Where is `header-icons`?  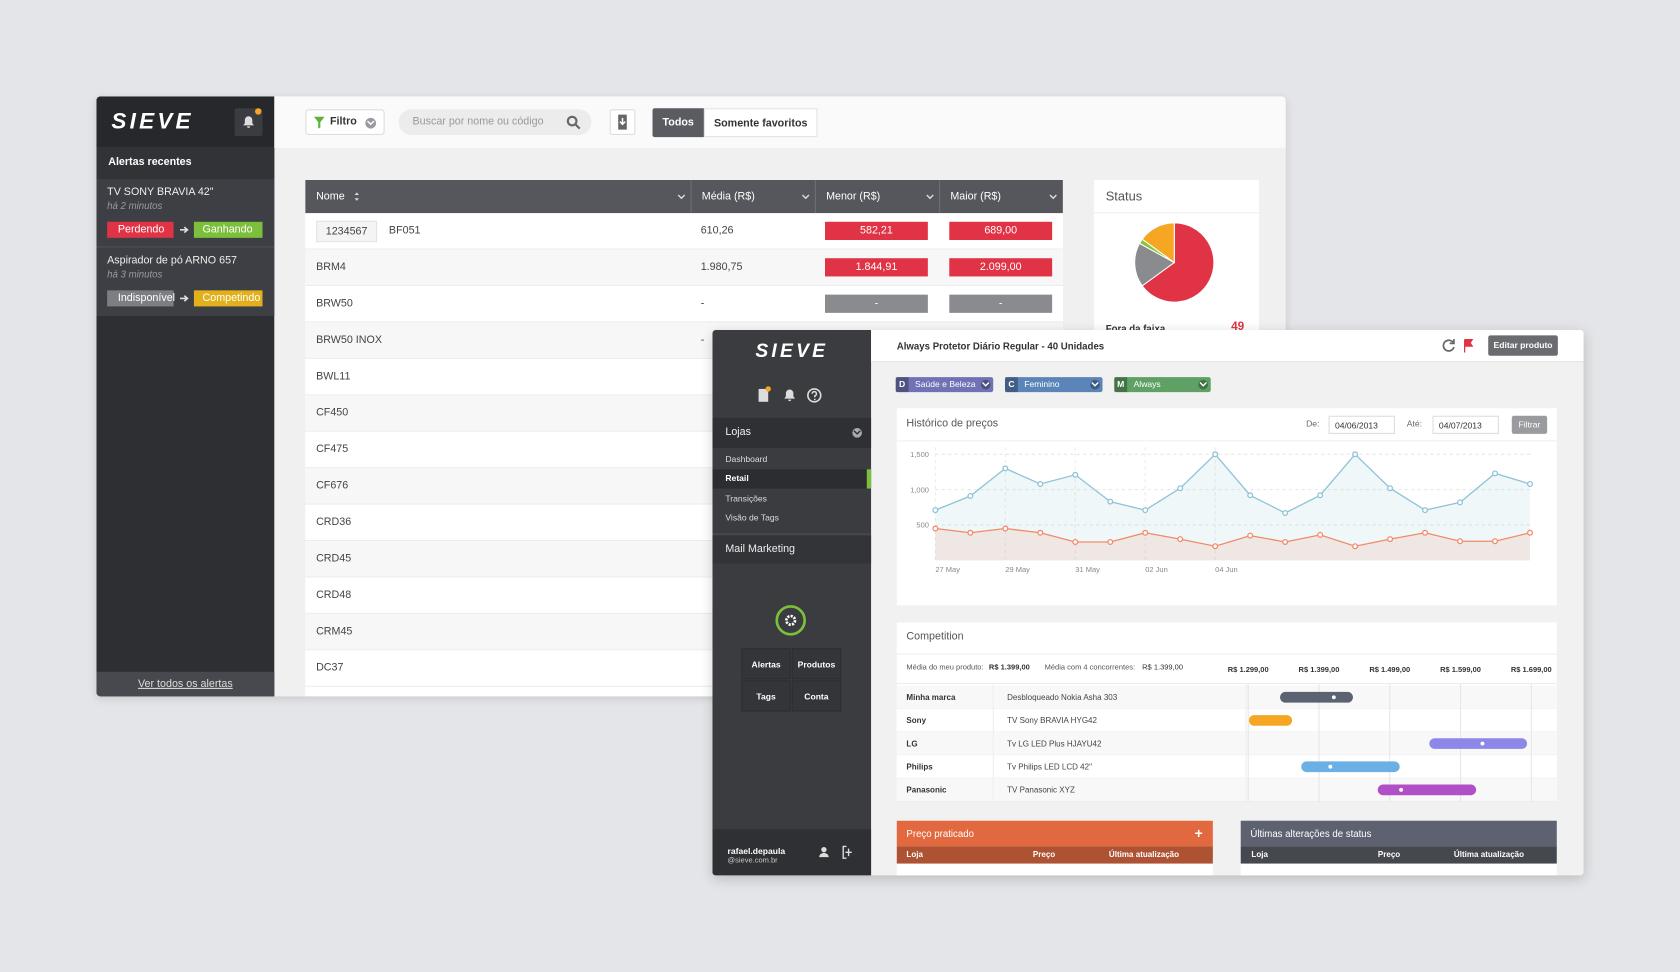
header-icons is located at coordinates (705, 197).